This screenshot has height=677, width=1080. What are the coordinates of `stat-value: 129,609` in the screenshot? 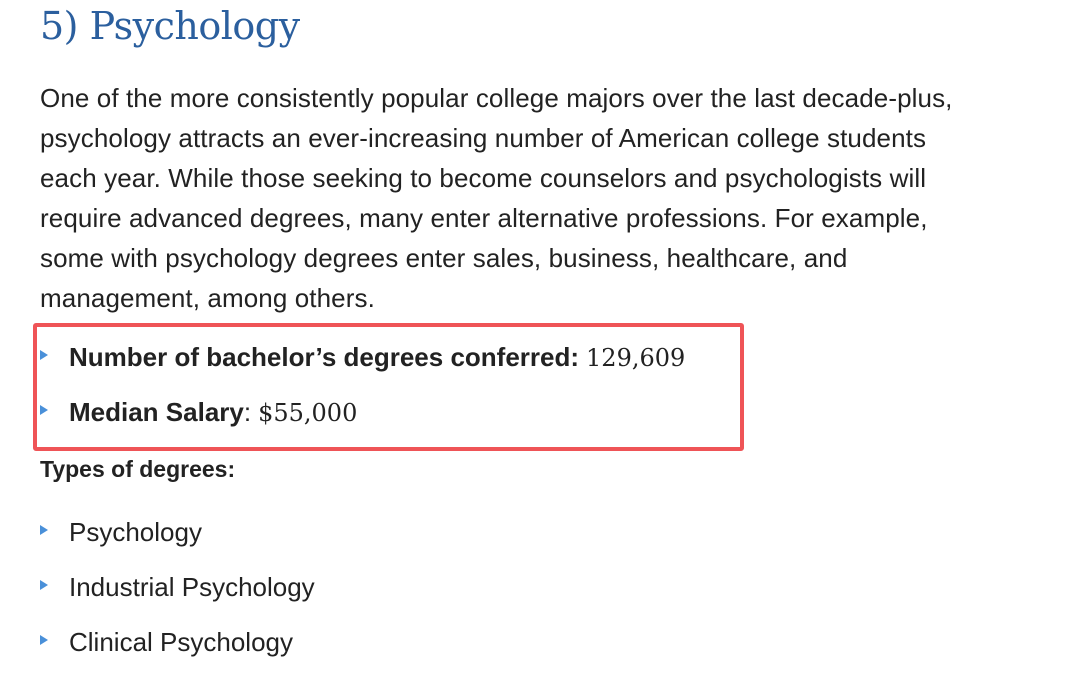 It's located at (636, 357).